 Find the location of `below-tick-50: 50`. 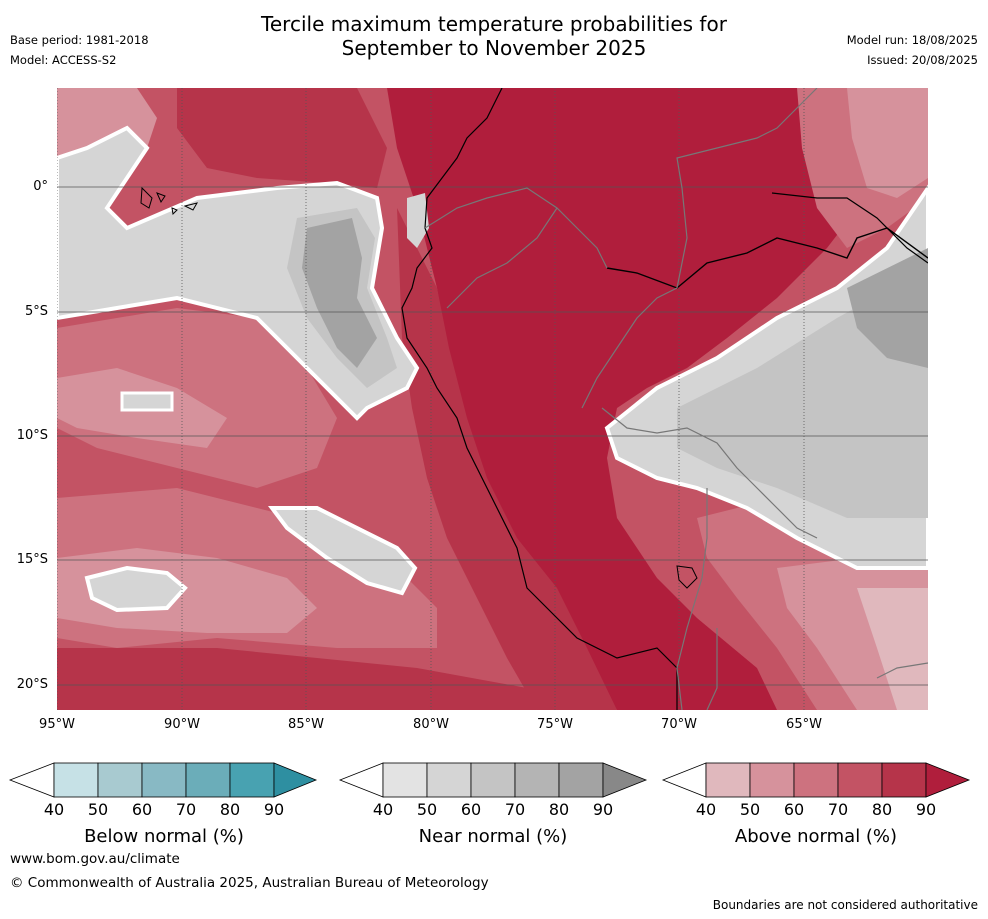

below-tick-50: 50 is located at coordinates (98, 809).